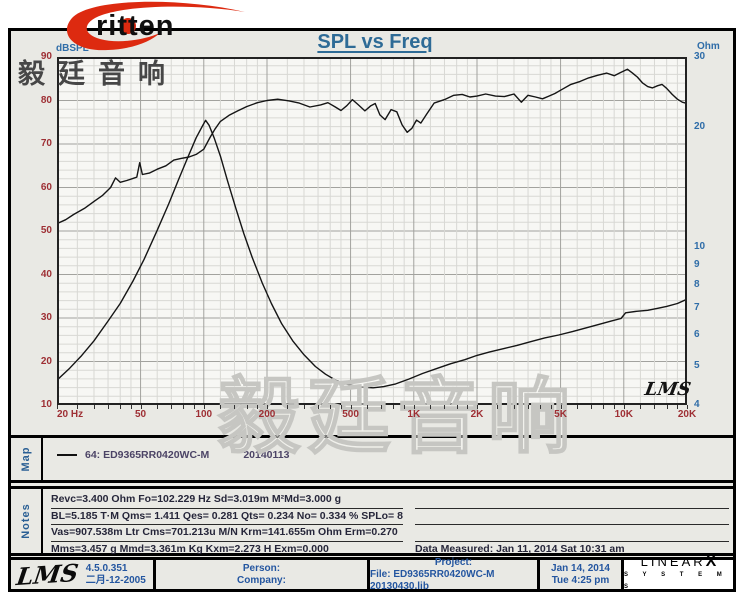  Describe the element at coordinates (147, 455) in the screenshot. I see `legend-curve-id: 64: ED9365RR0420WC-M` at that location.